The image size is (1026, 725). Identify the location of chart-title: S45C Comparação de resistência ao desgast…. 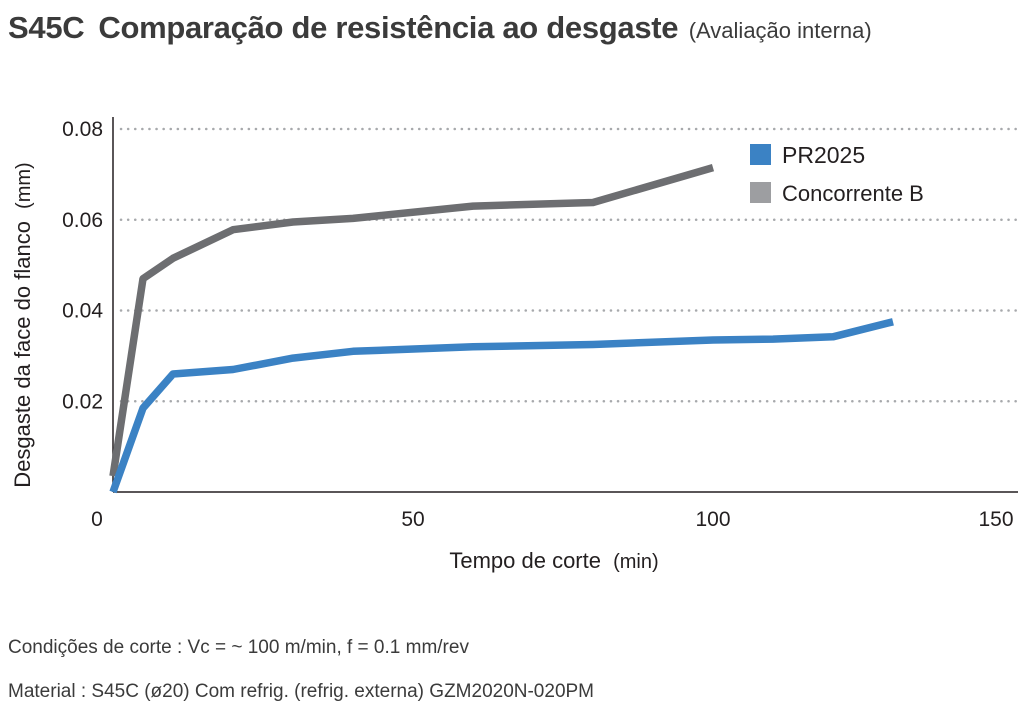
(440, 28).